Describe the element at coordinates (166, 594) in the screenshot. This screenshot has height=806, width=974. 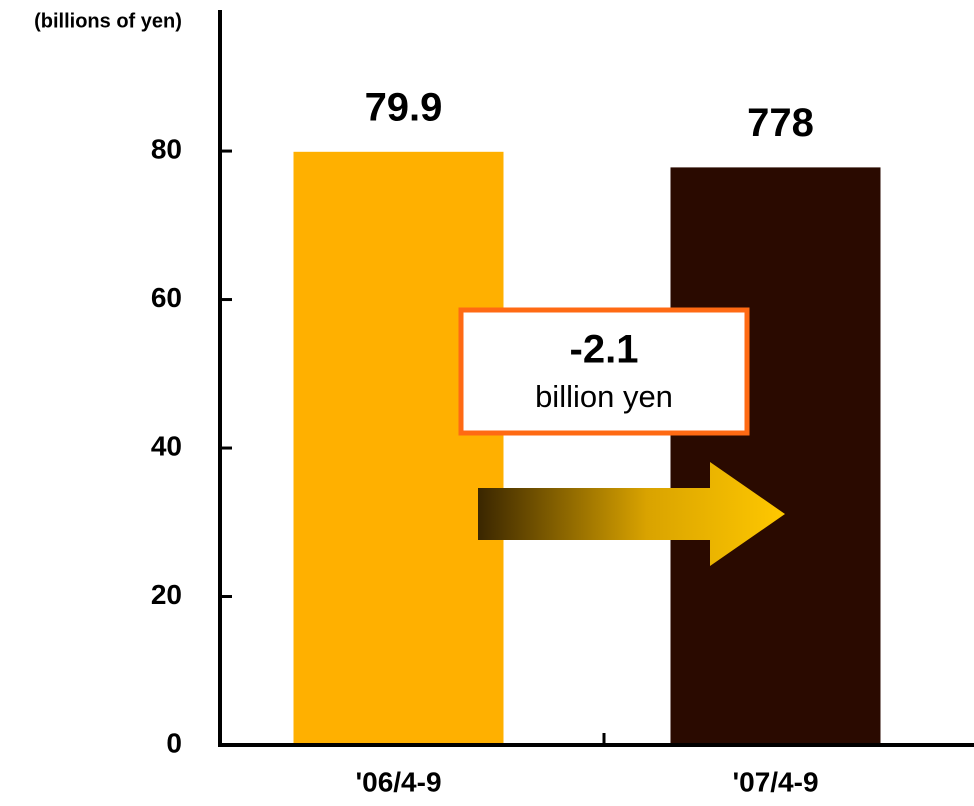
I see `y-tick-label: 20` at that location.